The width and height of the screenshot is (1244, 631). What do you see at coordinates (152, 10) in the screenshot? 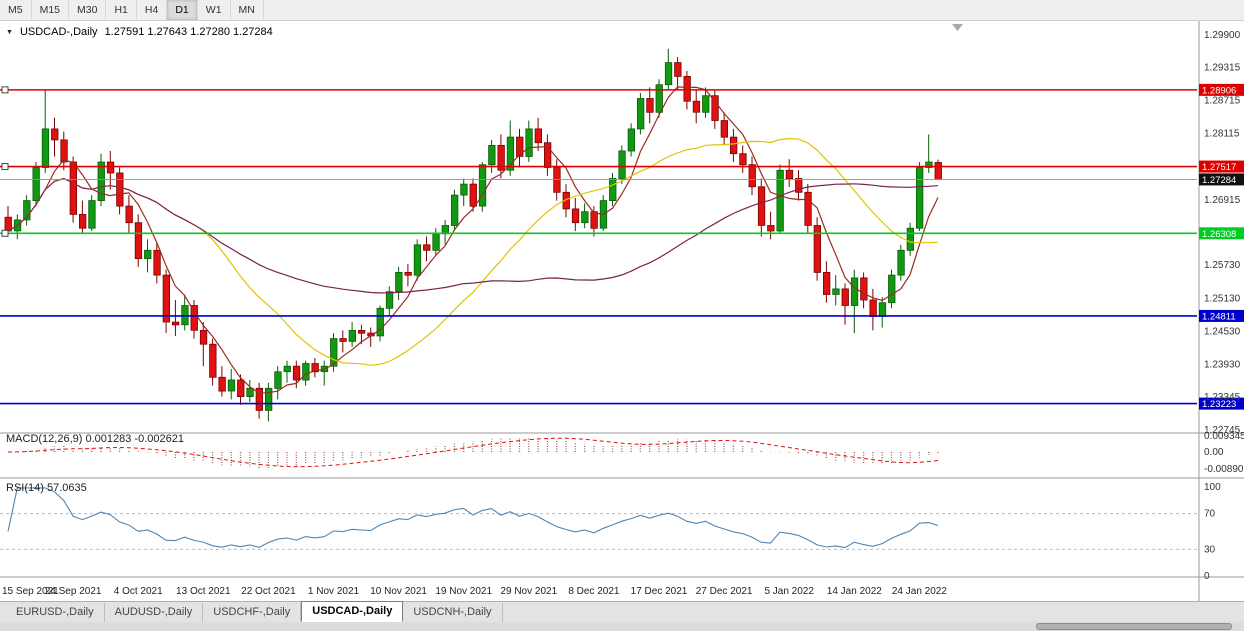
I see `timeframe-button-h4: H4` at bounding box center [152, 10].